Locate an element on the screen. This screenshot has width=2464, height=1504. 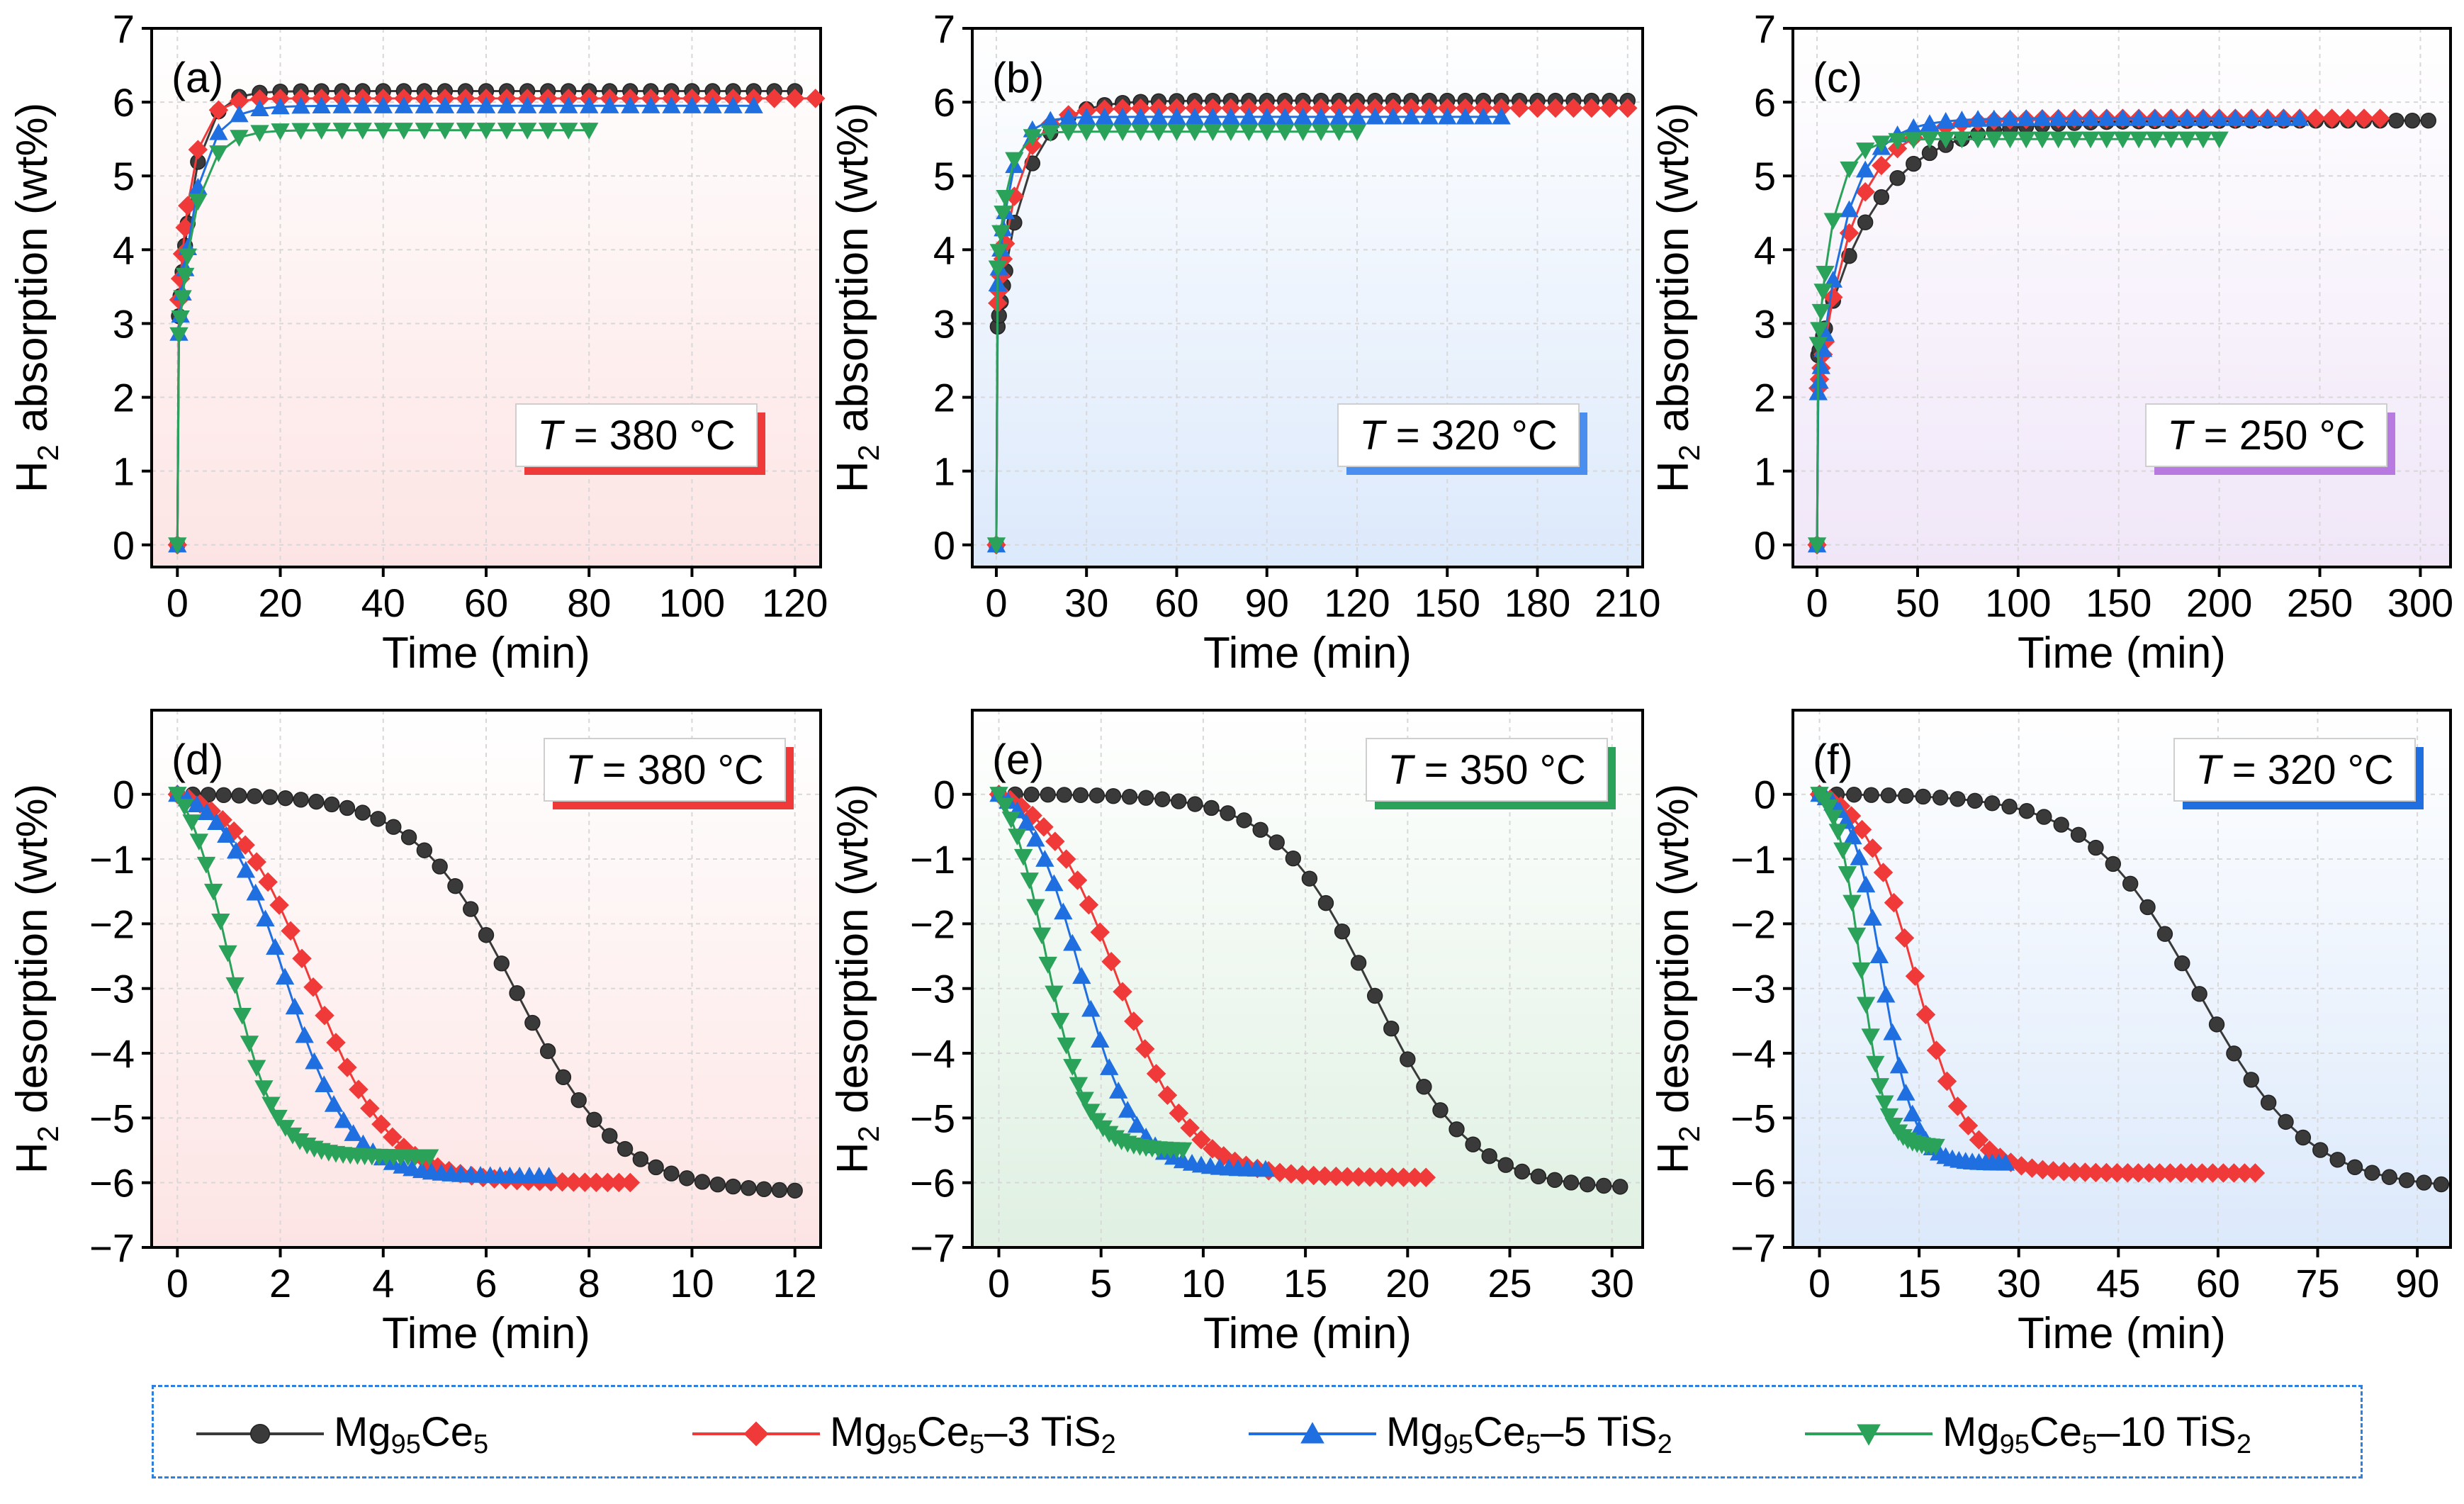
y-tick-label: −6 is located at coordinates (112, 1183).